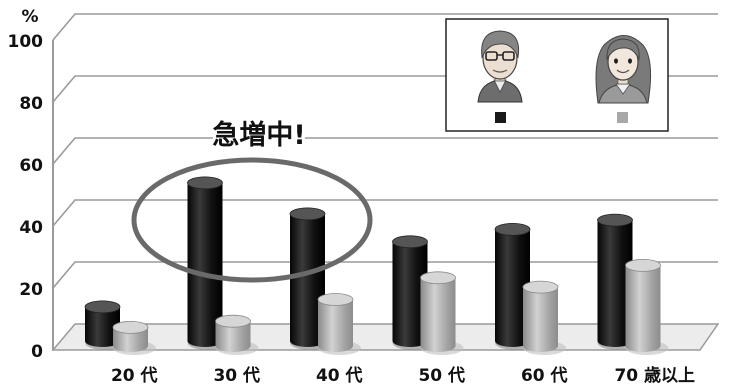  Describe the element at coordinates (441, 375) in the screenshot. I see `x-tick-label: 50 代` at that location.